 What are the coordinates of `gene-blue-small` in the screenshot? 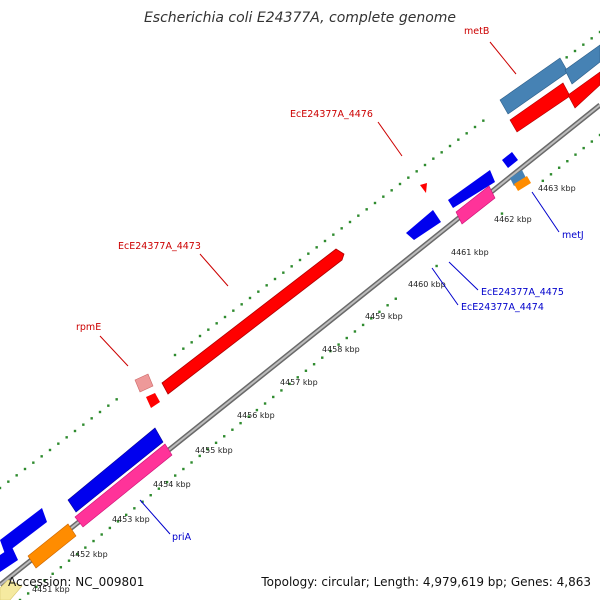 It's located at (510, 160).